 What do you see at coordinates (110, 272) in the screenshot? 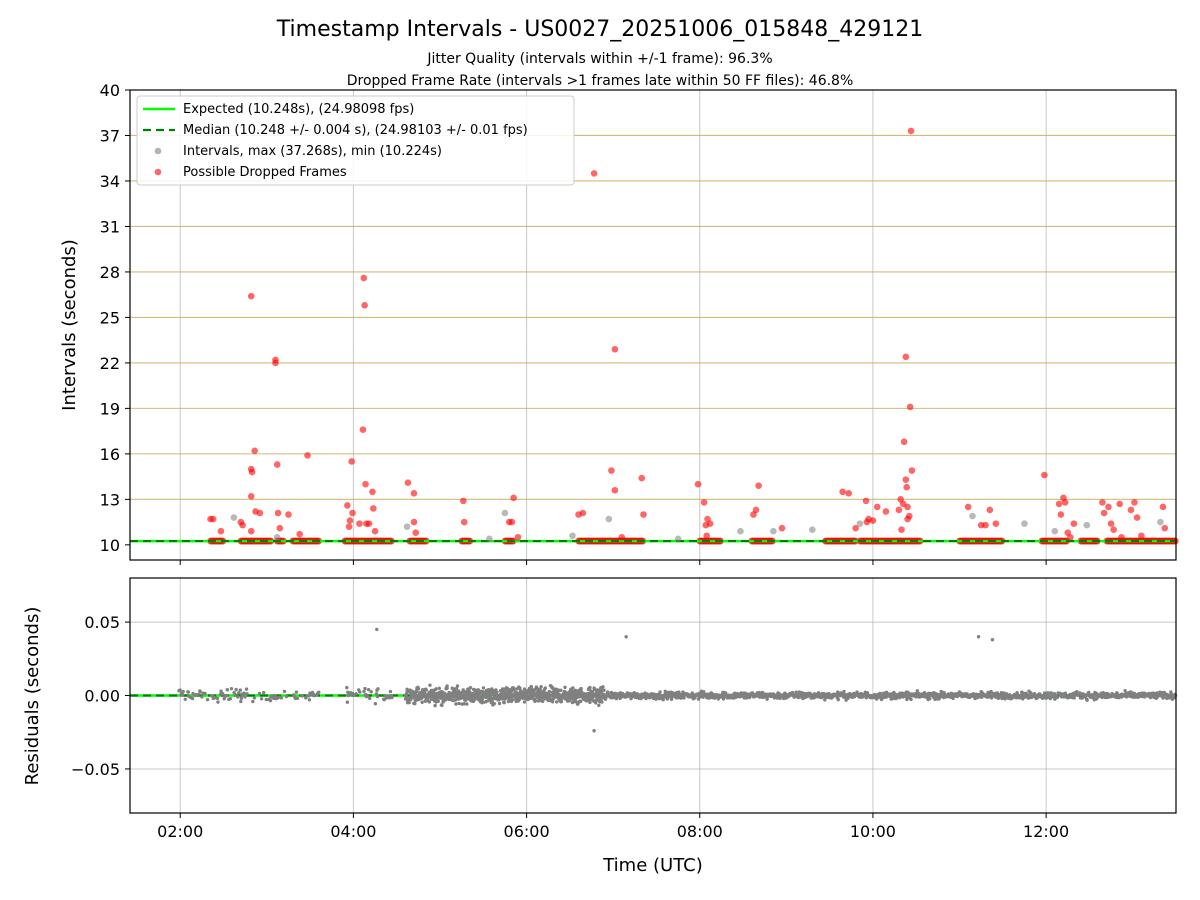
I see `intervals-y-tick-label: 28` at bounding box center [110, 272].